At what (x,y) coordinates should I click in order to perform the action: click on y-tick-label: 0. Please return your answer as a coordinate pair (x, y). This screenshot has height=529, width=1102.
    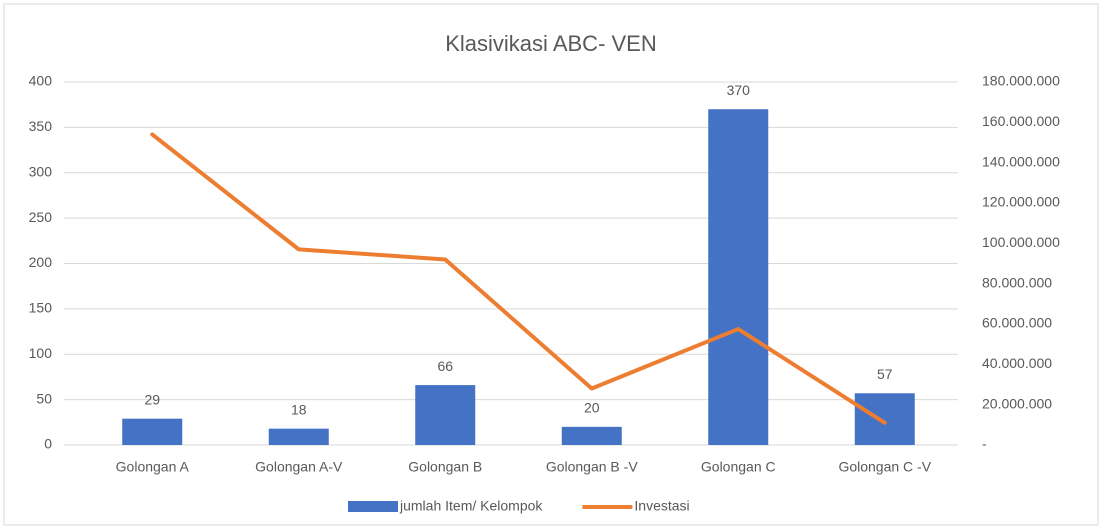
    Looking at the image, I should click on (48, 444).